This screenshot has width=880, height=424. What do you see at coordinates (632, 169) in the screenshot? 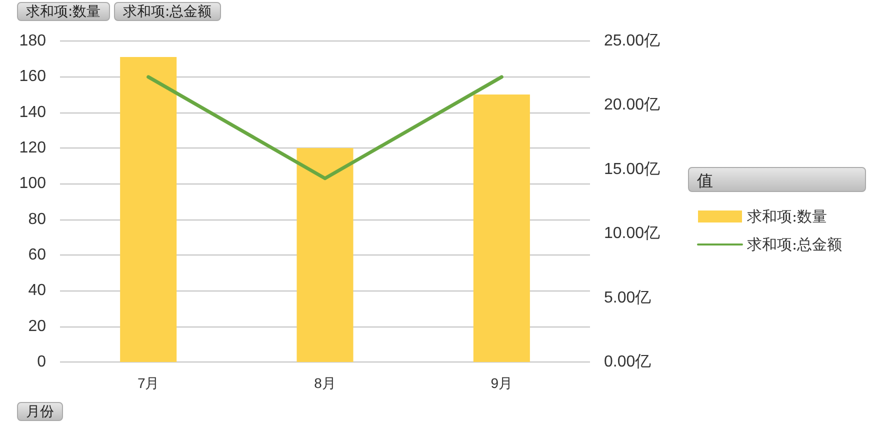
I see `y2-tick-label: 15.00亿` at bounding box center [632, 169].